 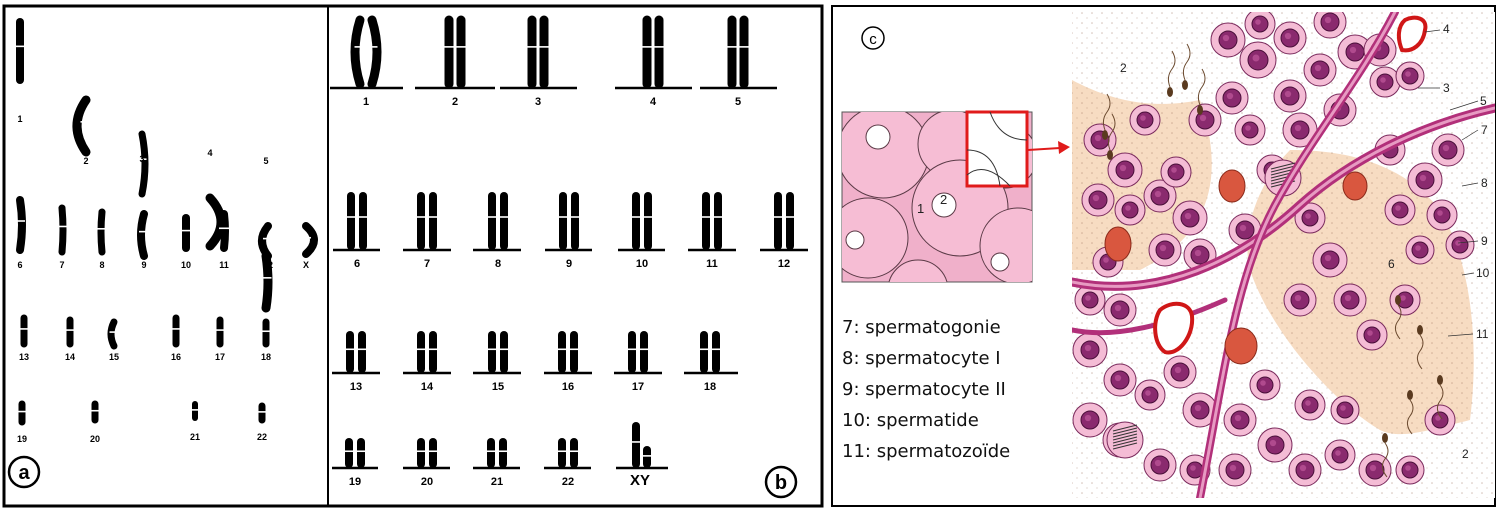 What do you see at coordinates (262, 437) in the screenshot?
I see `chromosome-label: 22` at bounding box center [262, 437].